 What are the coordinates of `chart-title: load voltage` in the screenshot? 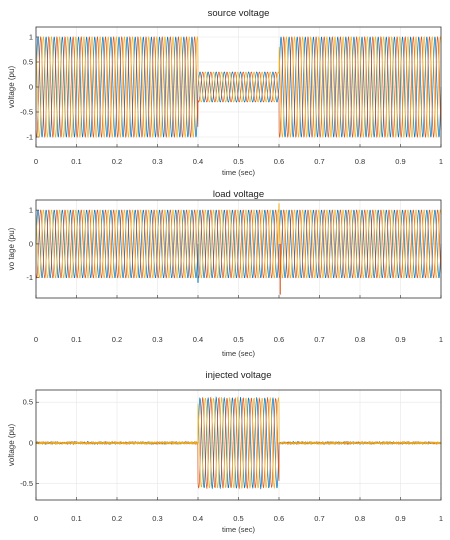 It's located at (238, 194).